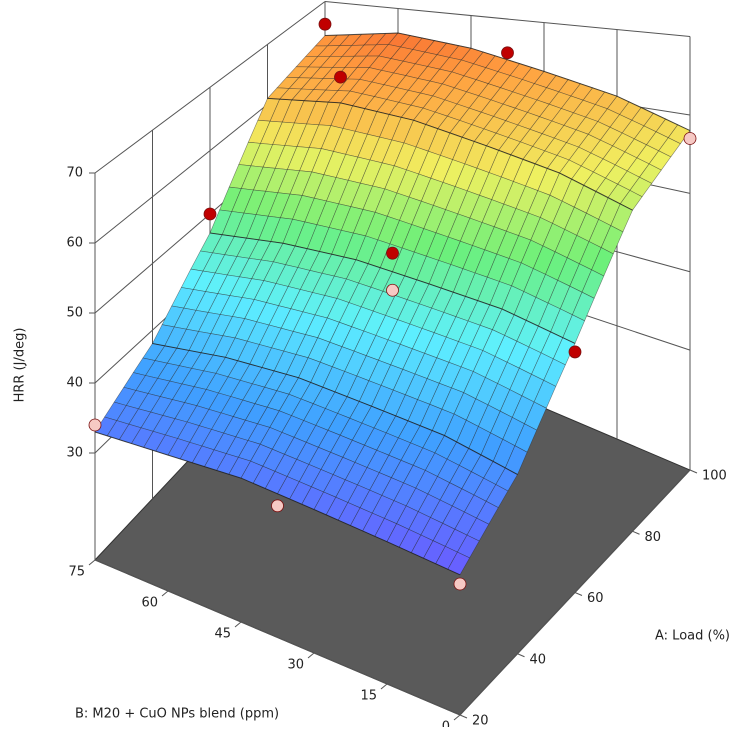  I want to click on x-axis-title: A: Load (%), so click(692, 636).